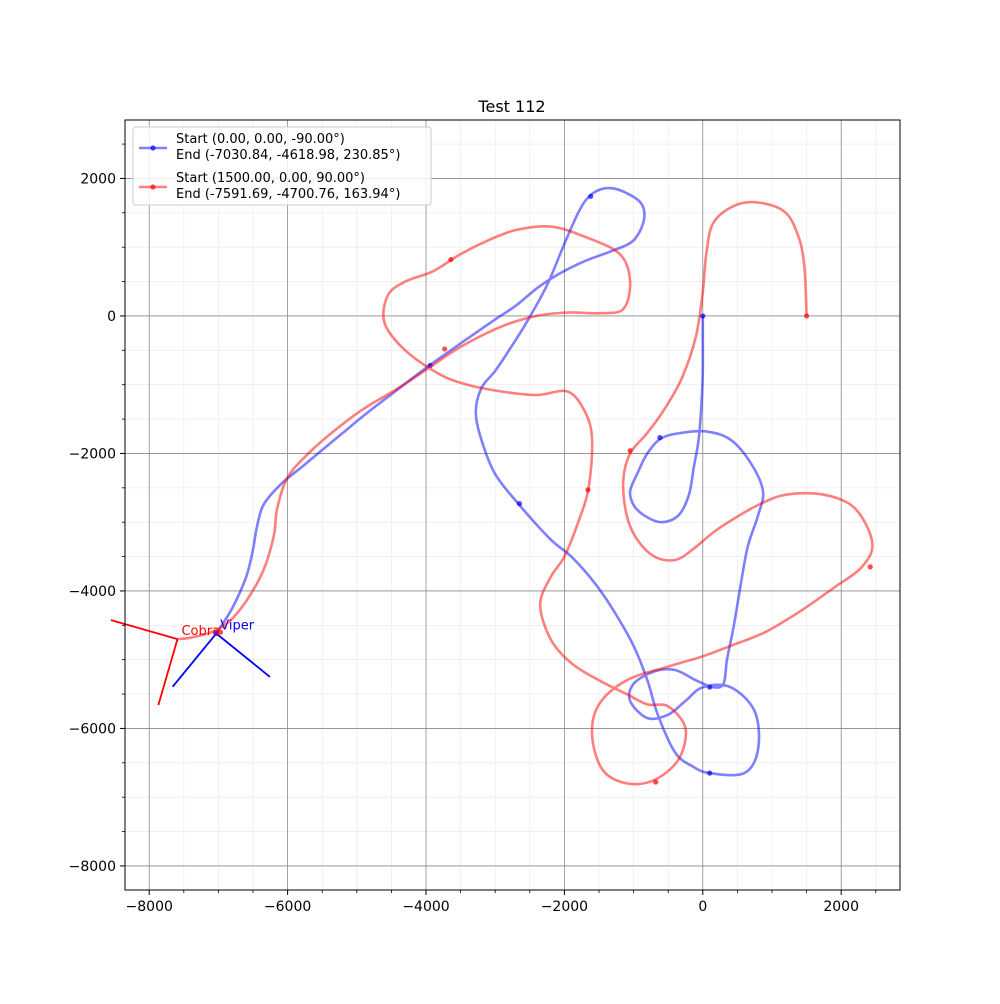 This screenshot has height=1004, width=1000. I want to click on x-tick-label: 0, so click(702, 907).